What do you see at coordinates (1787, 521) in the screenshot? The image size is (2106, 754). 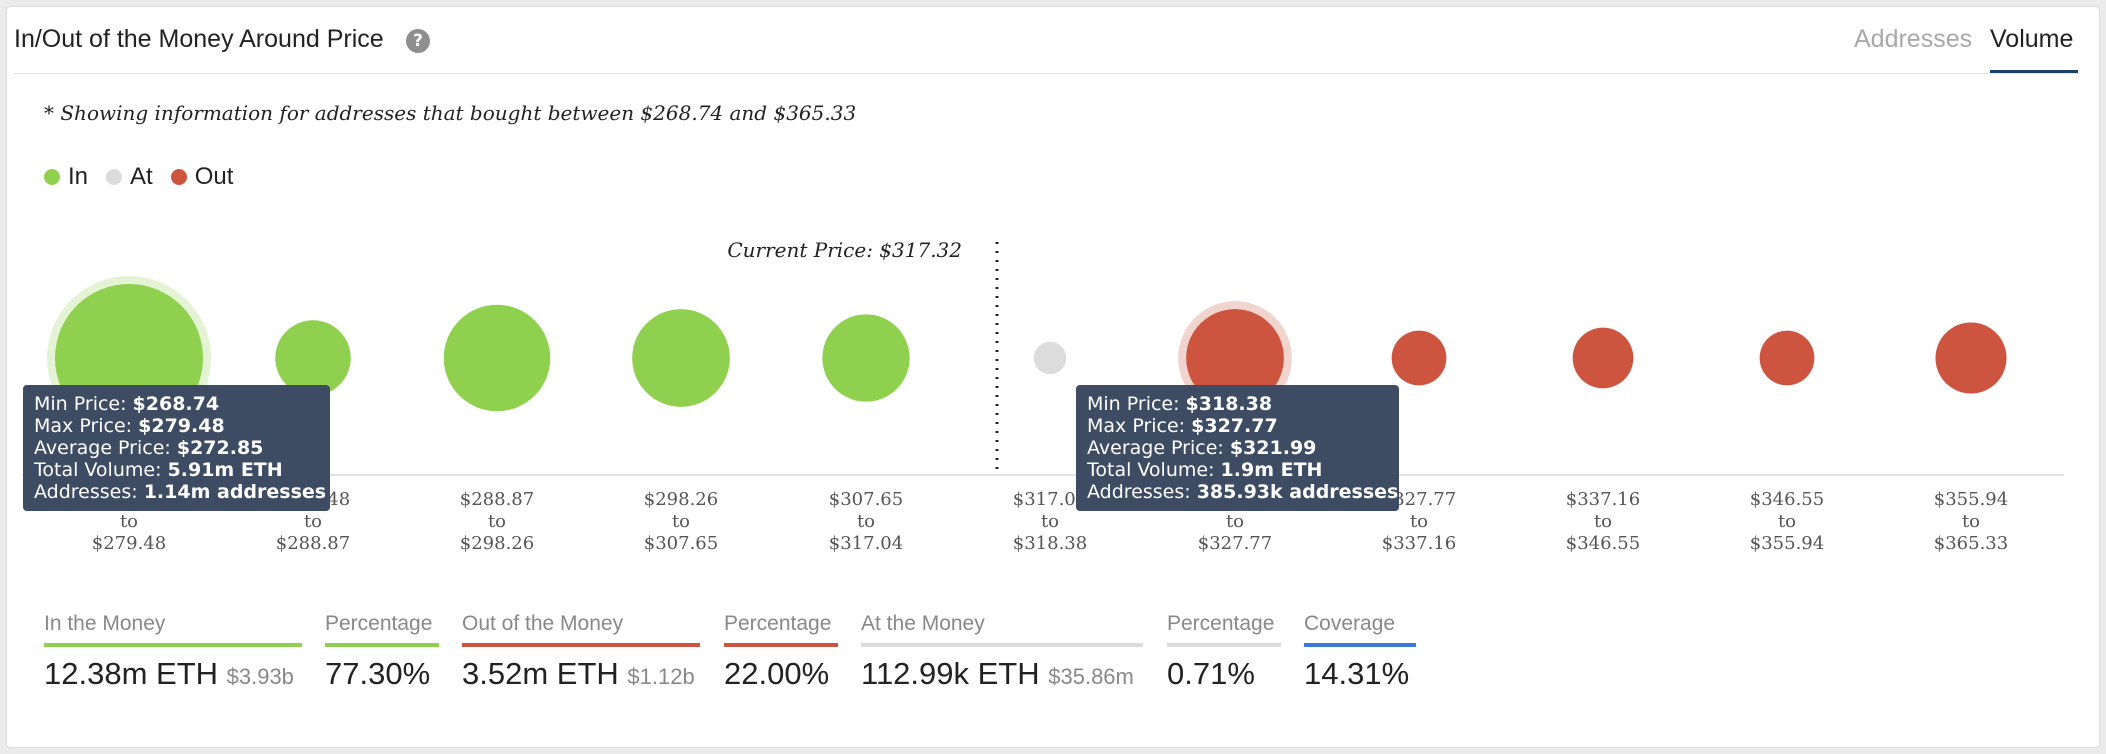 I see `tick-label-10-2: to` at bounding box center [1787, 521].